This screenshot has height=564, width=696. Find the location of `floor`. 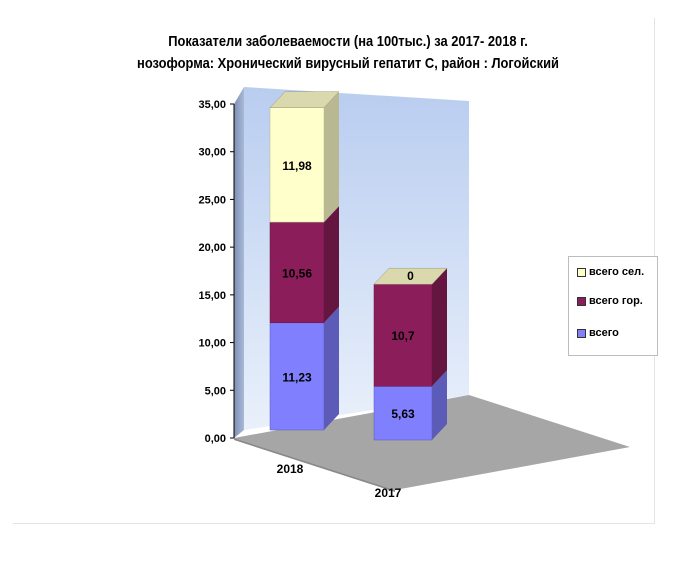

floor is located at coordinates (432, 442).